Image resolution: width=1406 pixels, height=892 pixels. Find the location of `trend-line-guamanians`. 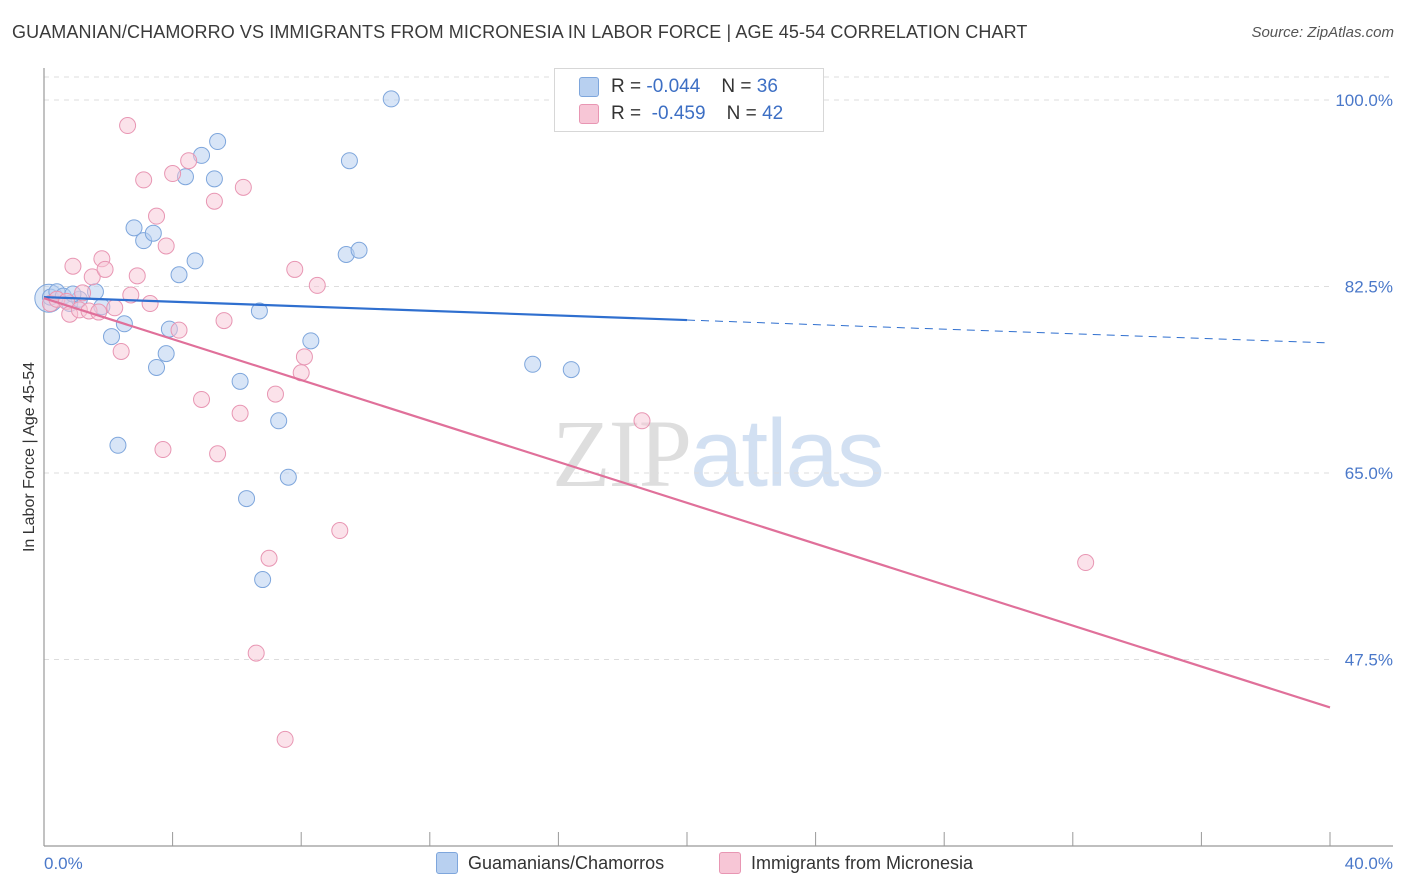

trend-line-guamanians is located at coordinates (365, 309).